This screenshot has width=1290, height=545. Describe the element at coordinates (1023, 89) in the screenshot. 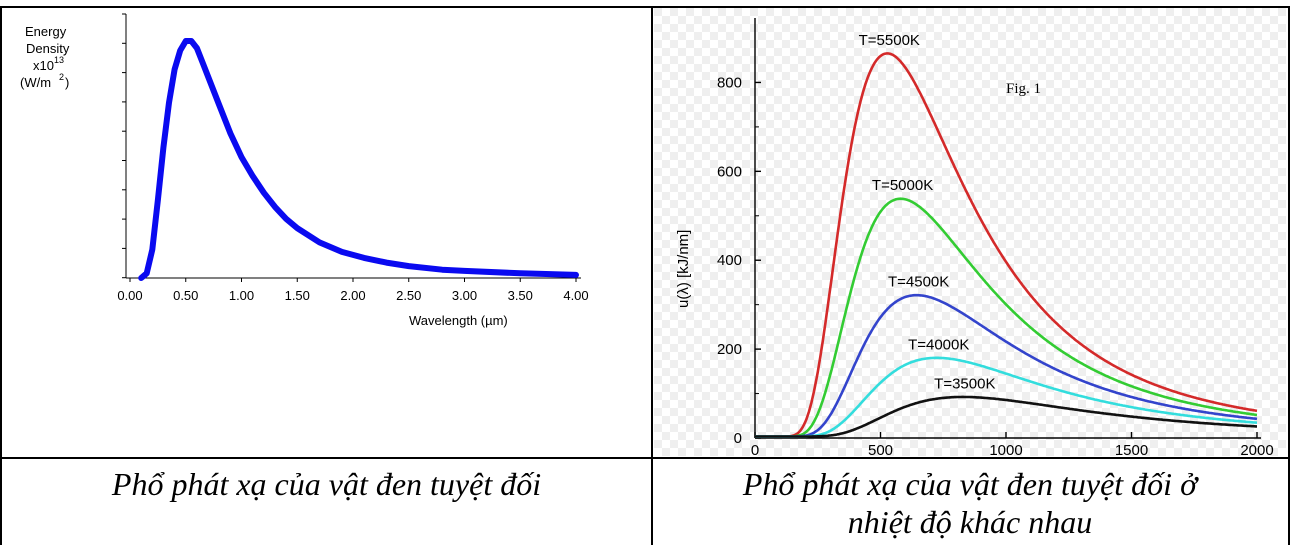

I see `fig-annotation: Fig. 1` at that location.